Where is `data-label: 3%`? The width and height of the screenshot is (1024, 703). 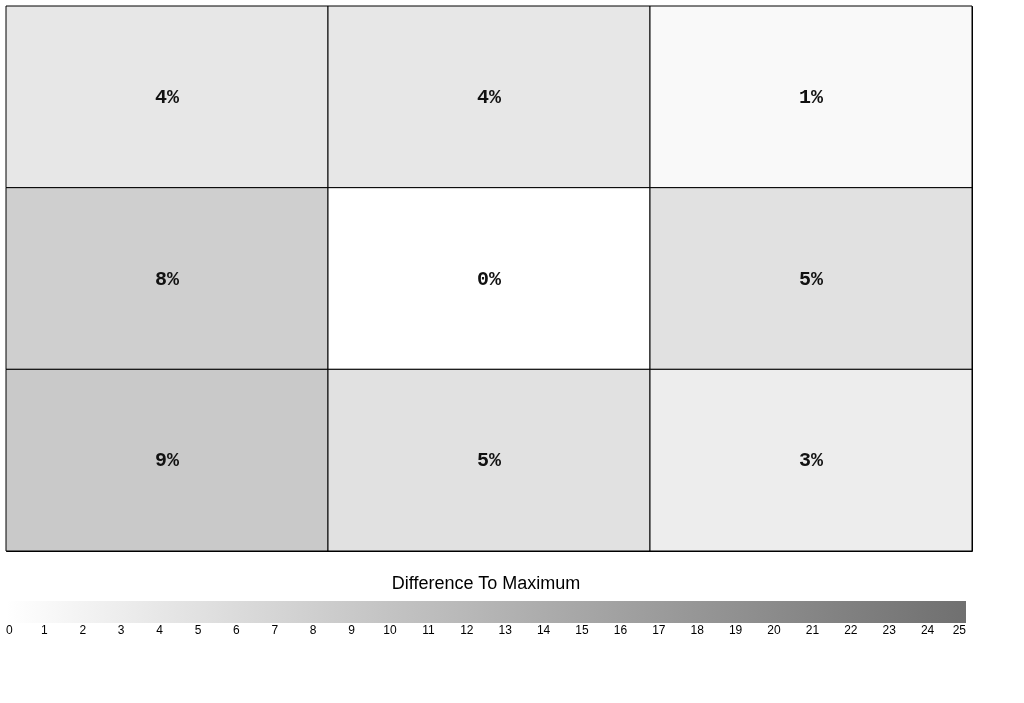
data-label: 3% is located at coordinates (811, 461).